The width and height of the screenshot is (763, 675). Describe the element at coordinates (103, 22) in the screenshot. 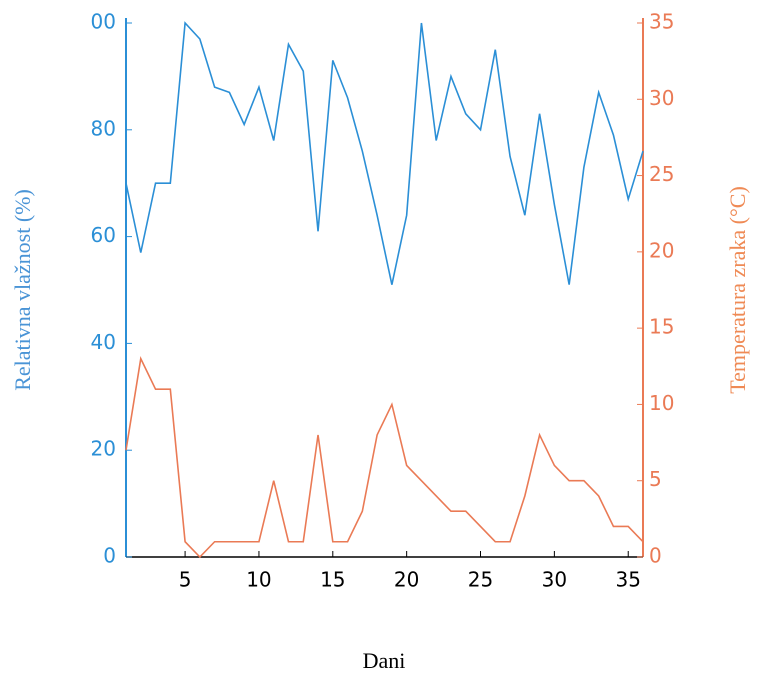

I see `y-tick-label: 00` at that location.